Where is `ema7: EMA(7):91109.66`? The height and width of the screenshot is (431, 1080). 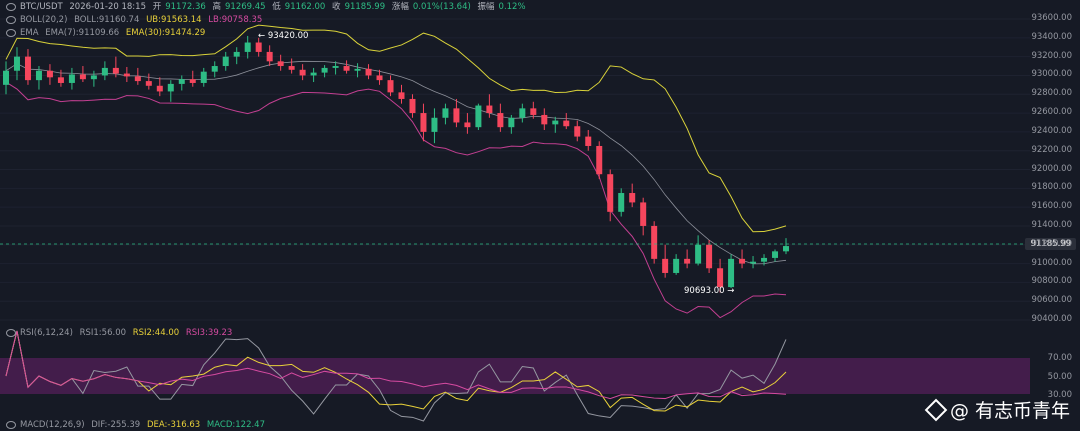
ema7: EMA(7):91109.66 is located at coordinates (82, 33).